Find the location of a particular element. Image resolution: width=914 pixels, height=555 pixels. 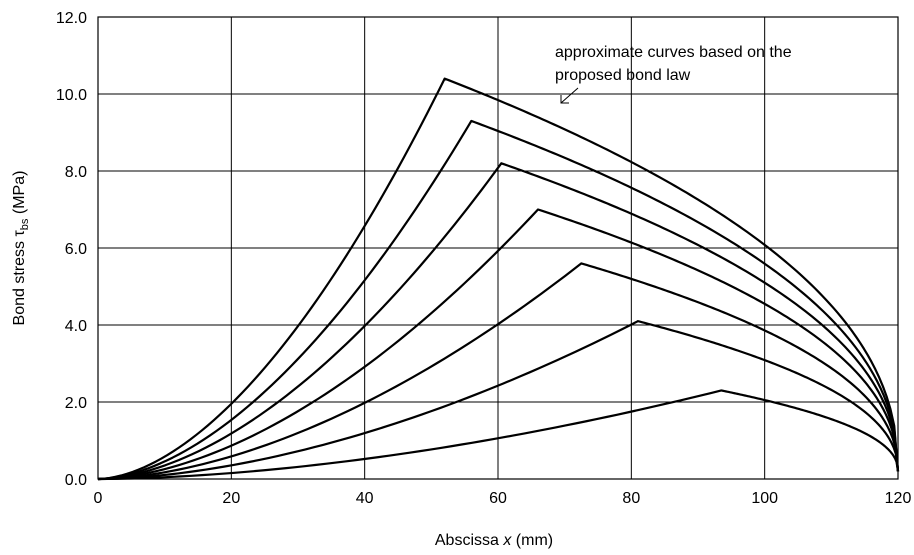

y-tick-labels: 0.0 2.0 4.0 6.0 8.0 10.0 12.0 is located at coordinates (71, 249).